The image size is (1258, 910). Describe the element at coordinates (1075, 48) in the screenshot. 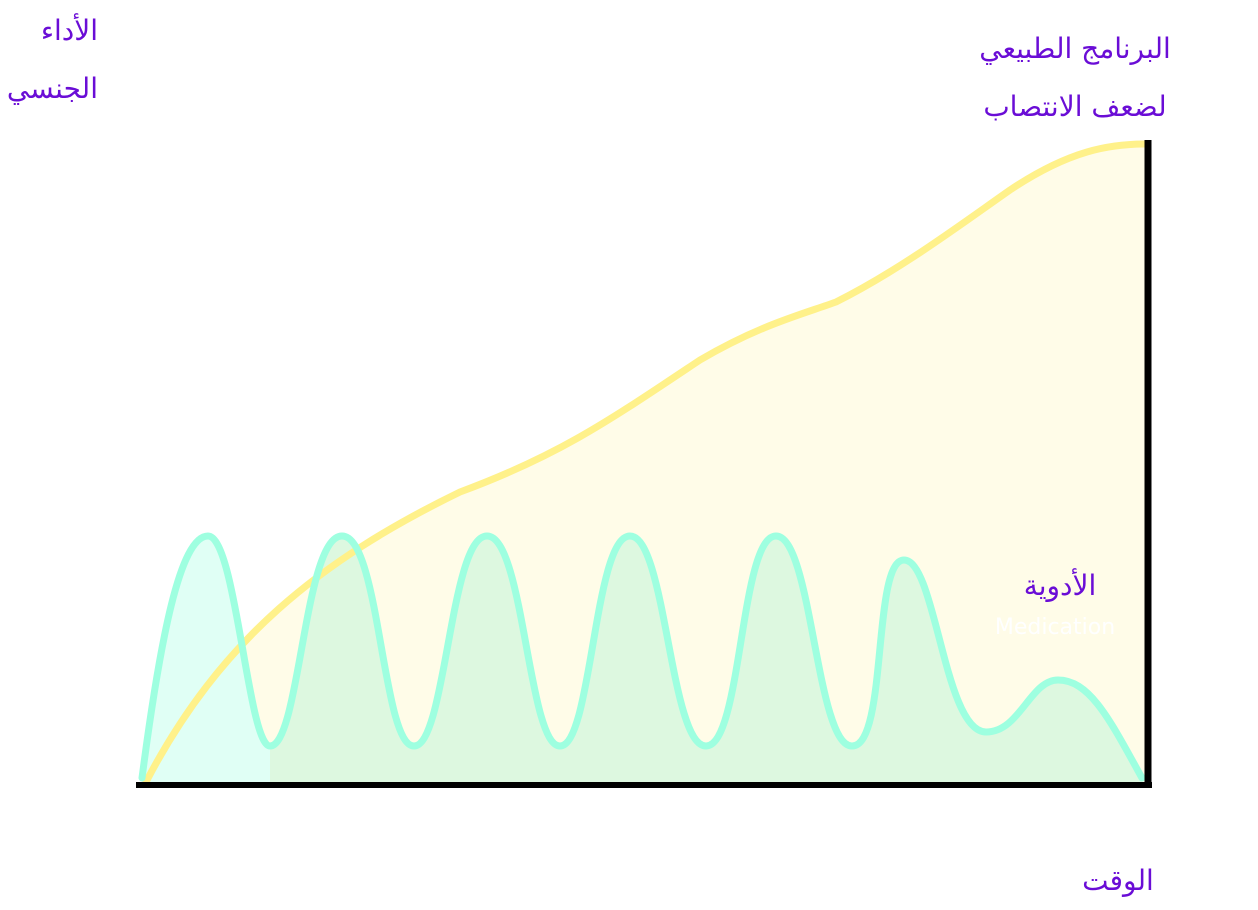

I see `natural-program-label-line-1: البرنامج الطبيعي` at that location.